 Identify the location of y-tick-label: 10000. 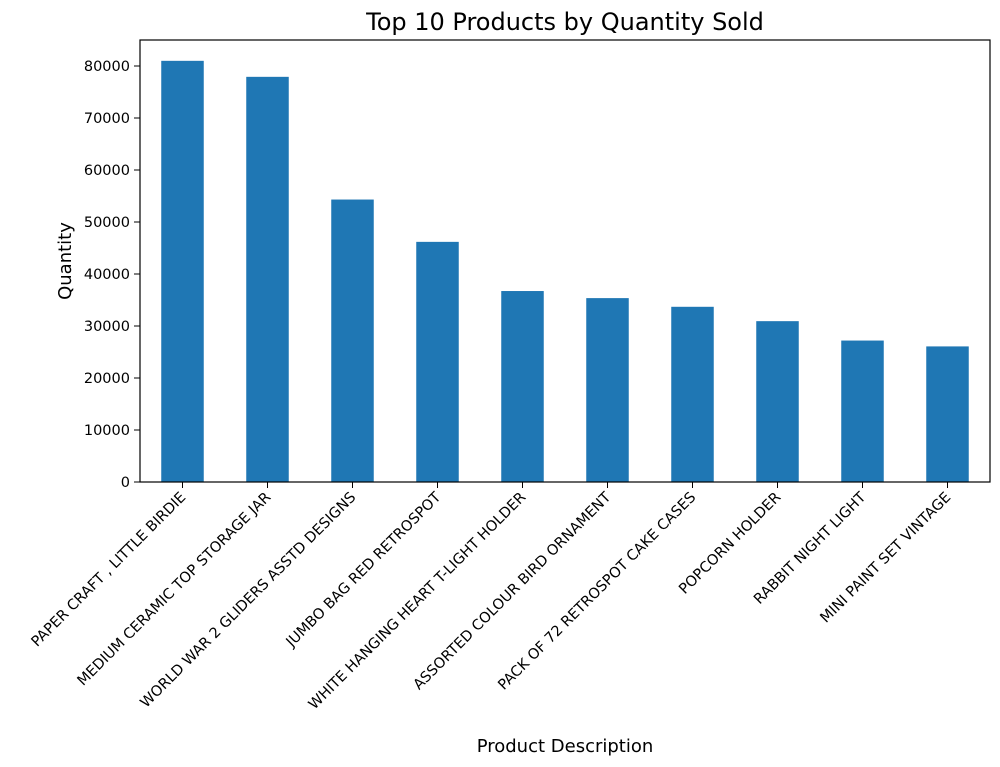
(107, 431).